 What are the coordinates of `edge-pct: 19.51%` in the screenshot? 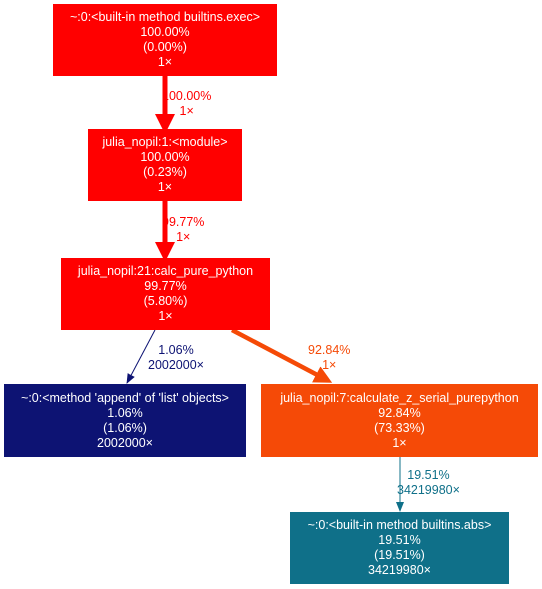 It's located at (428, 475).